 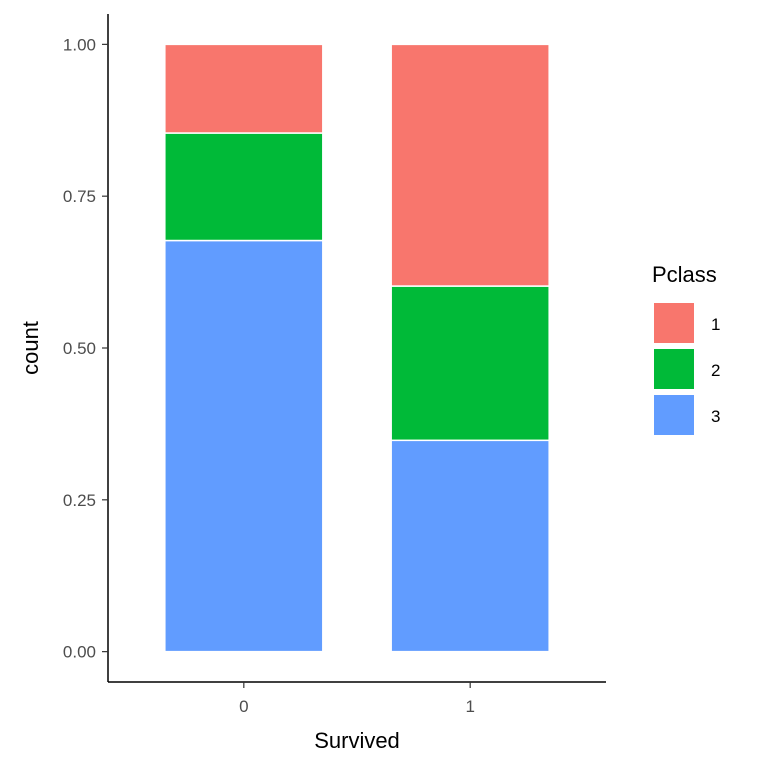 What do you see at coordinates (79, 652) in the screenshot?
I see `y-tick-label: 0.00` at bounding box center [79, 652].